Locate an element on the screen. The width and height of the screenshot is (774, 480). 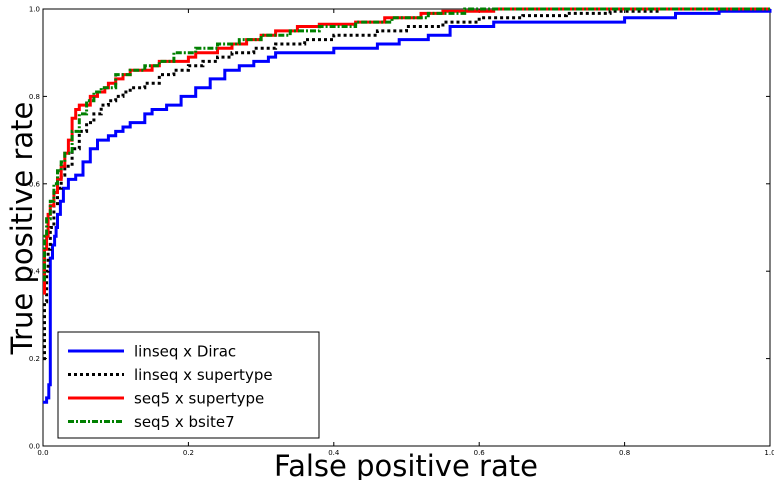
y-tick-label: 0.6 is located at coordinates (35, 184).